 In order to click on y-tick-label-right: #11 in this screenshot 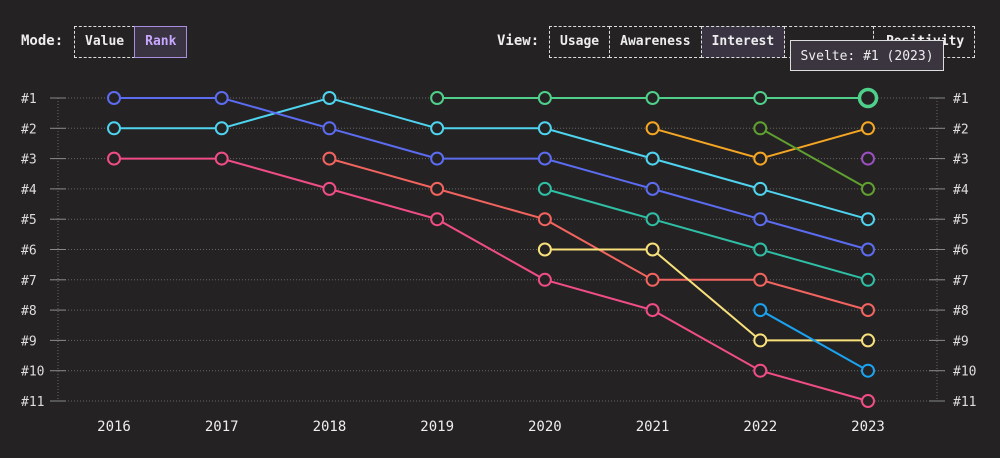, I will do `click(964, 402)`.